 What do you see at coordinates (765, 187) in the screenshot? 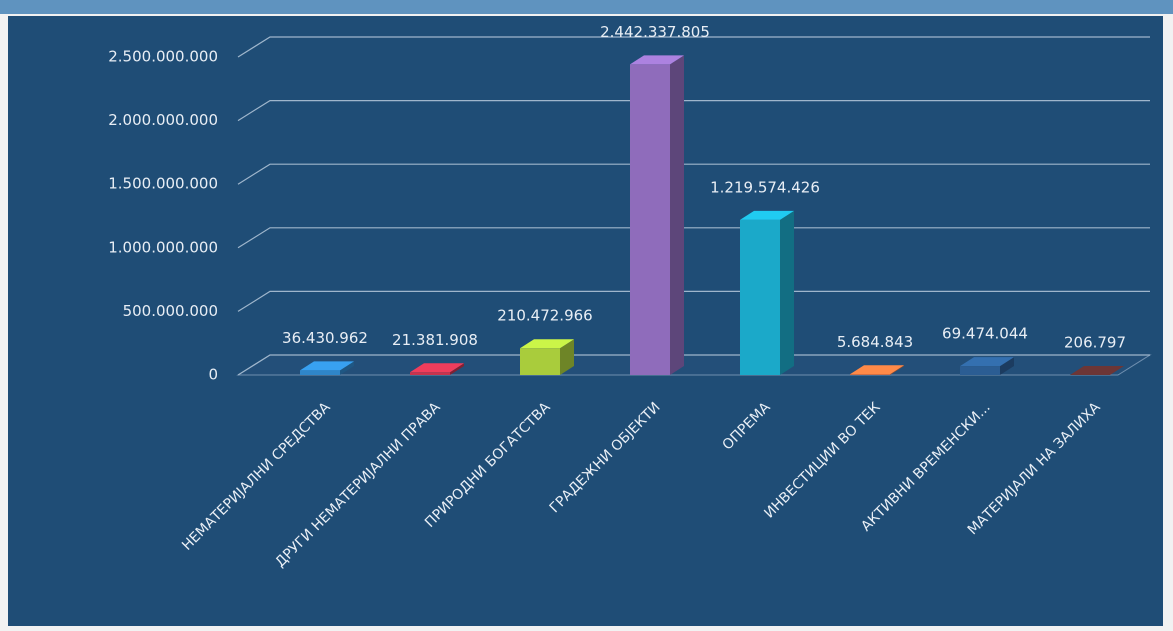
I see `value-label: 1.219.574.426` at bounding box center [765, 187].